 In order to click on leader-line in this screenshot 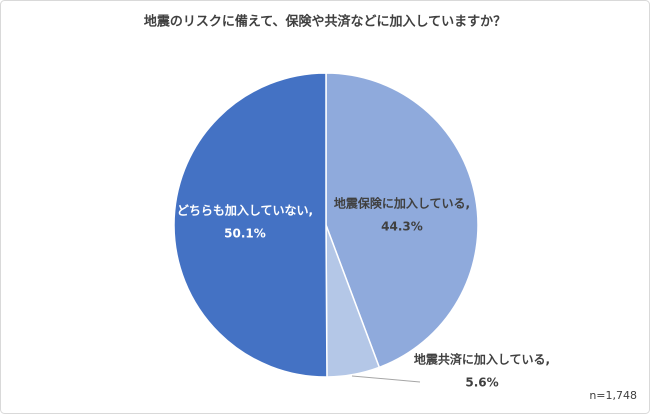, I will do `click(386, 379)`.